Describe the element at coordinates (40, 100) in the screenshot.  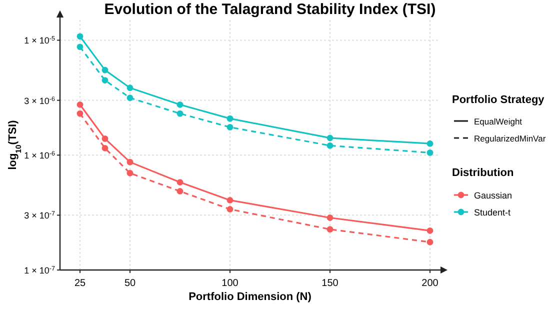
I see `y-tick-label: 3 × 10$^{-6}$` at that location.